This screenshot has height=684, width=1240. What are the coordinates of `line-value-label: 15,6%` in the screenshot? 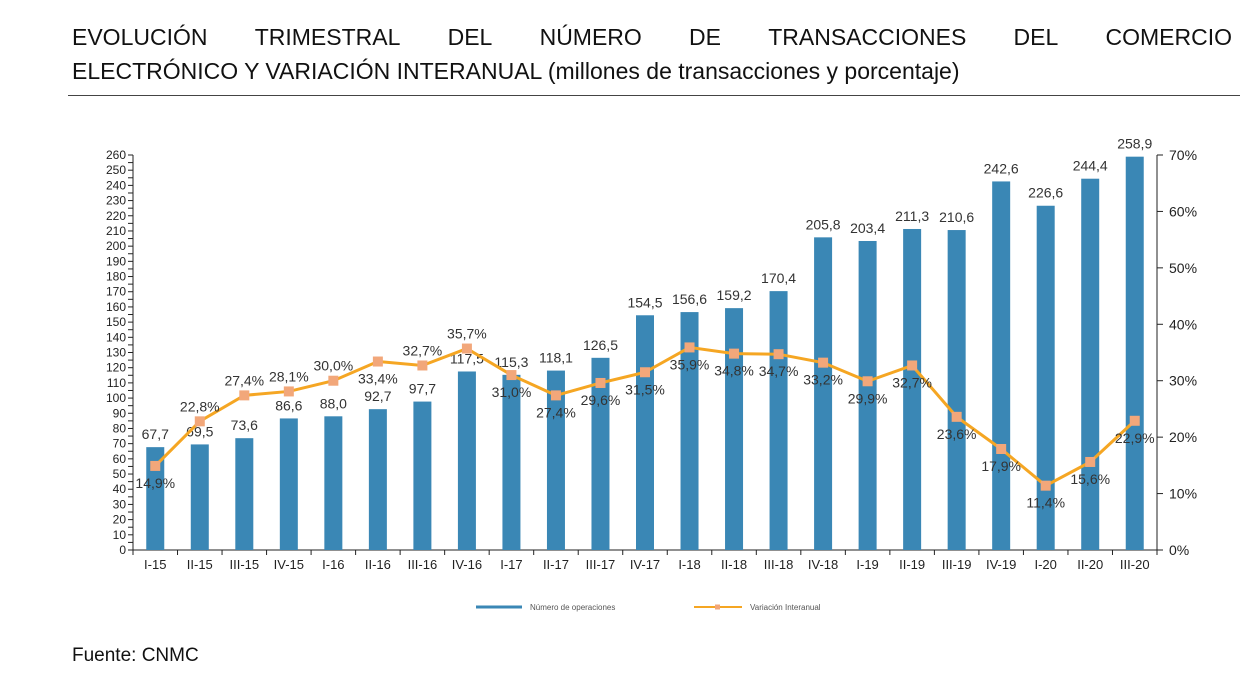 It's located at (1090, 479).